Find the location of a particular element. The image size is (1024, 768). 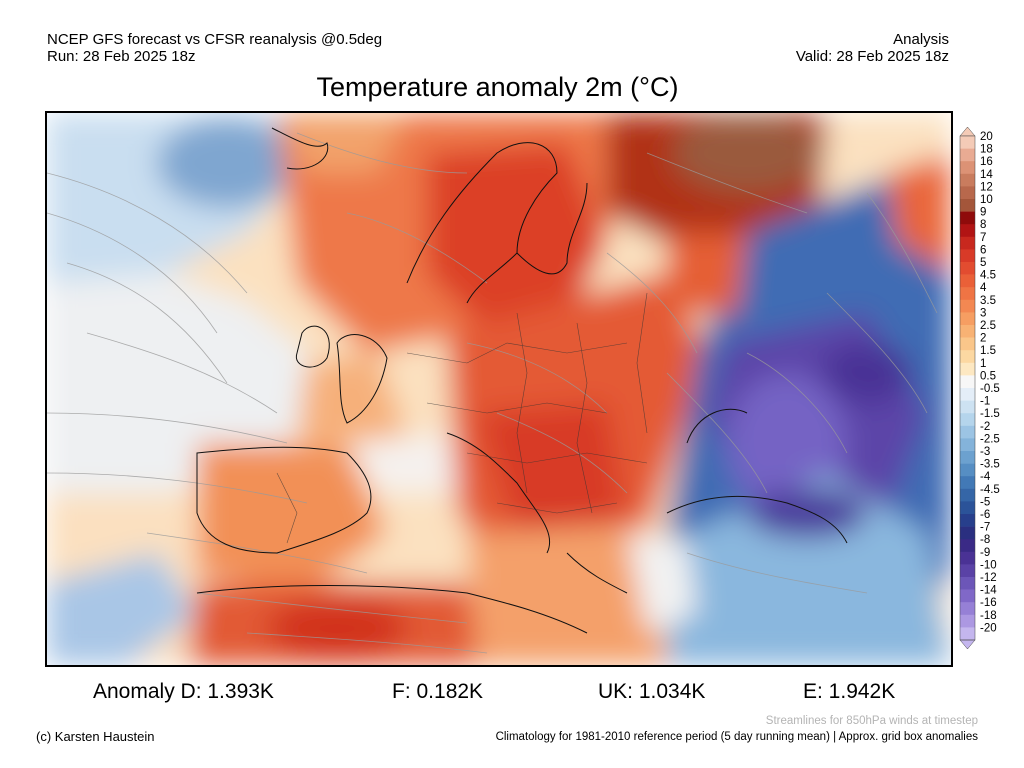

legend-label: -3 is located at coordinates (985, 452).